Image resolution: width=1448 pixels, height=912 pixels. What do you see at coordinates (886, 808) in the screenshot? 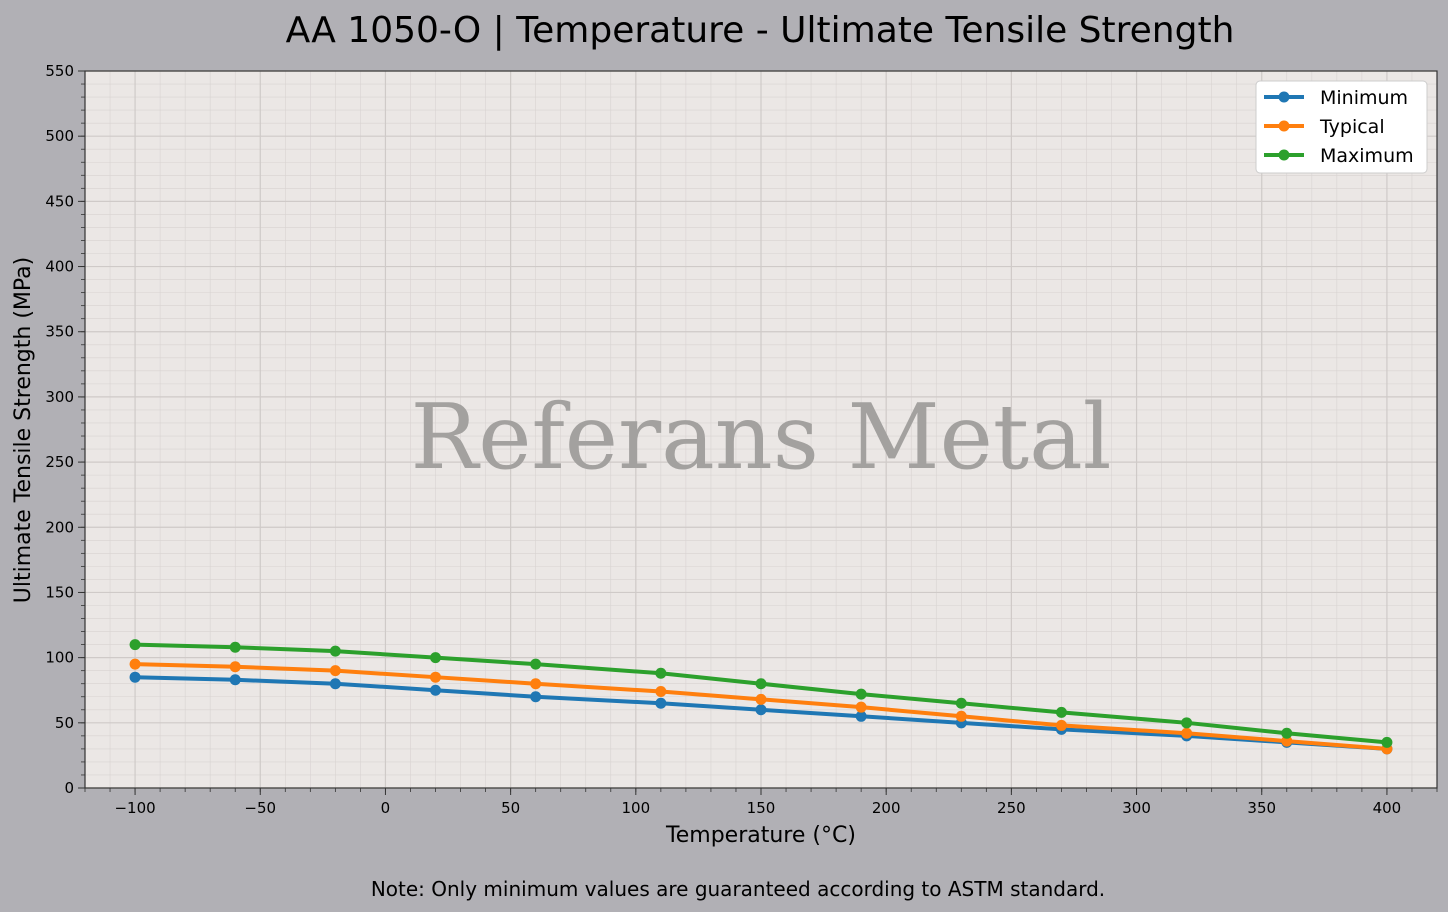
I see `x-tick-label: 200` at bounding box center [886, 808].